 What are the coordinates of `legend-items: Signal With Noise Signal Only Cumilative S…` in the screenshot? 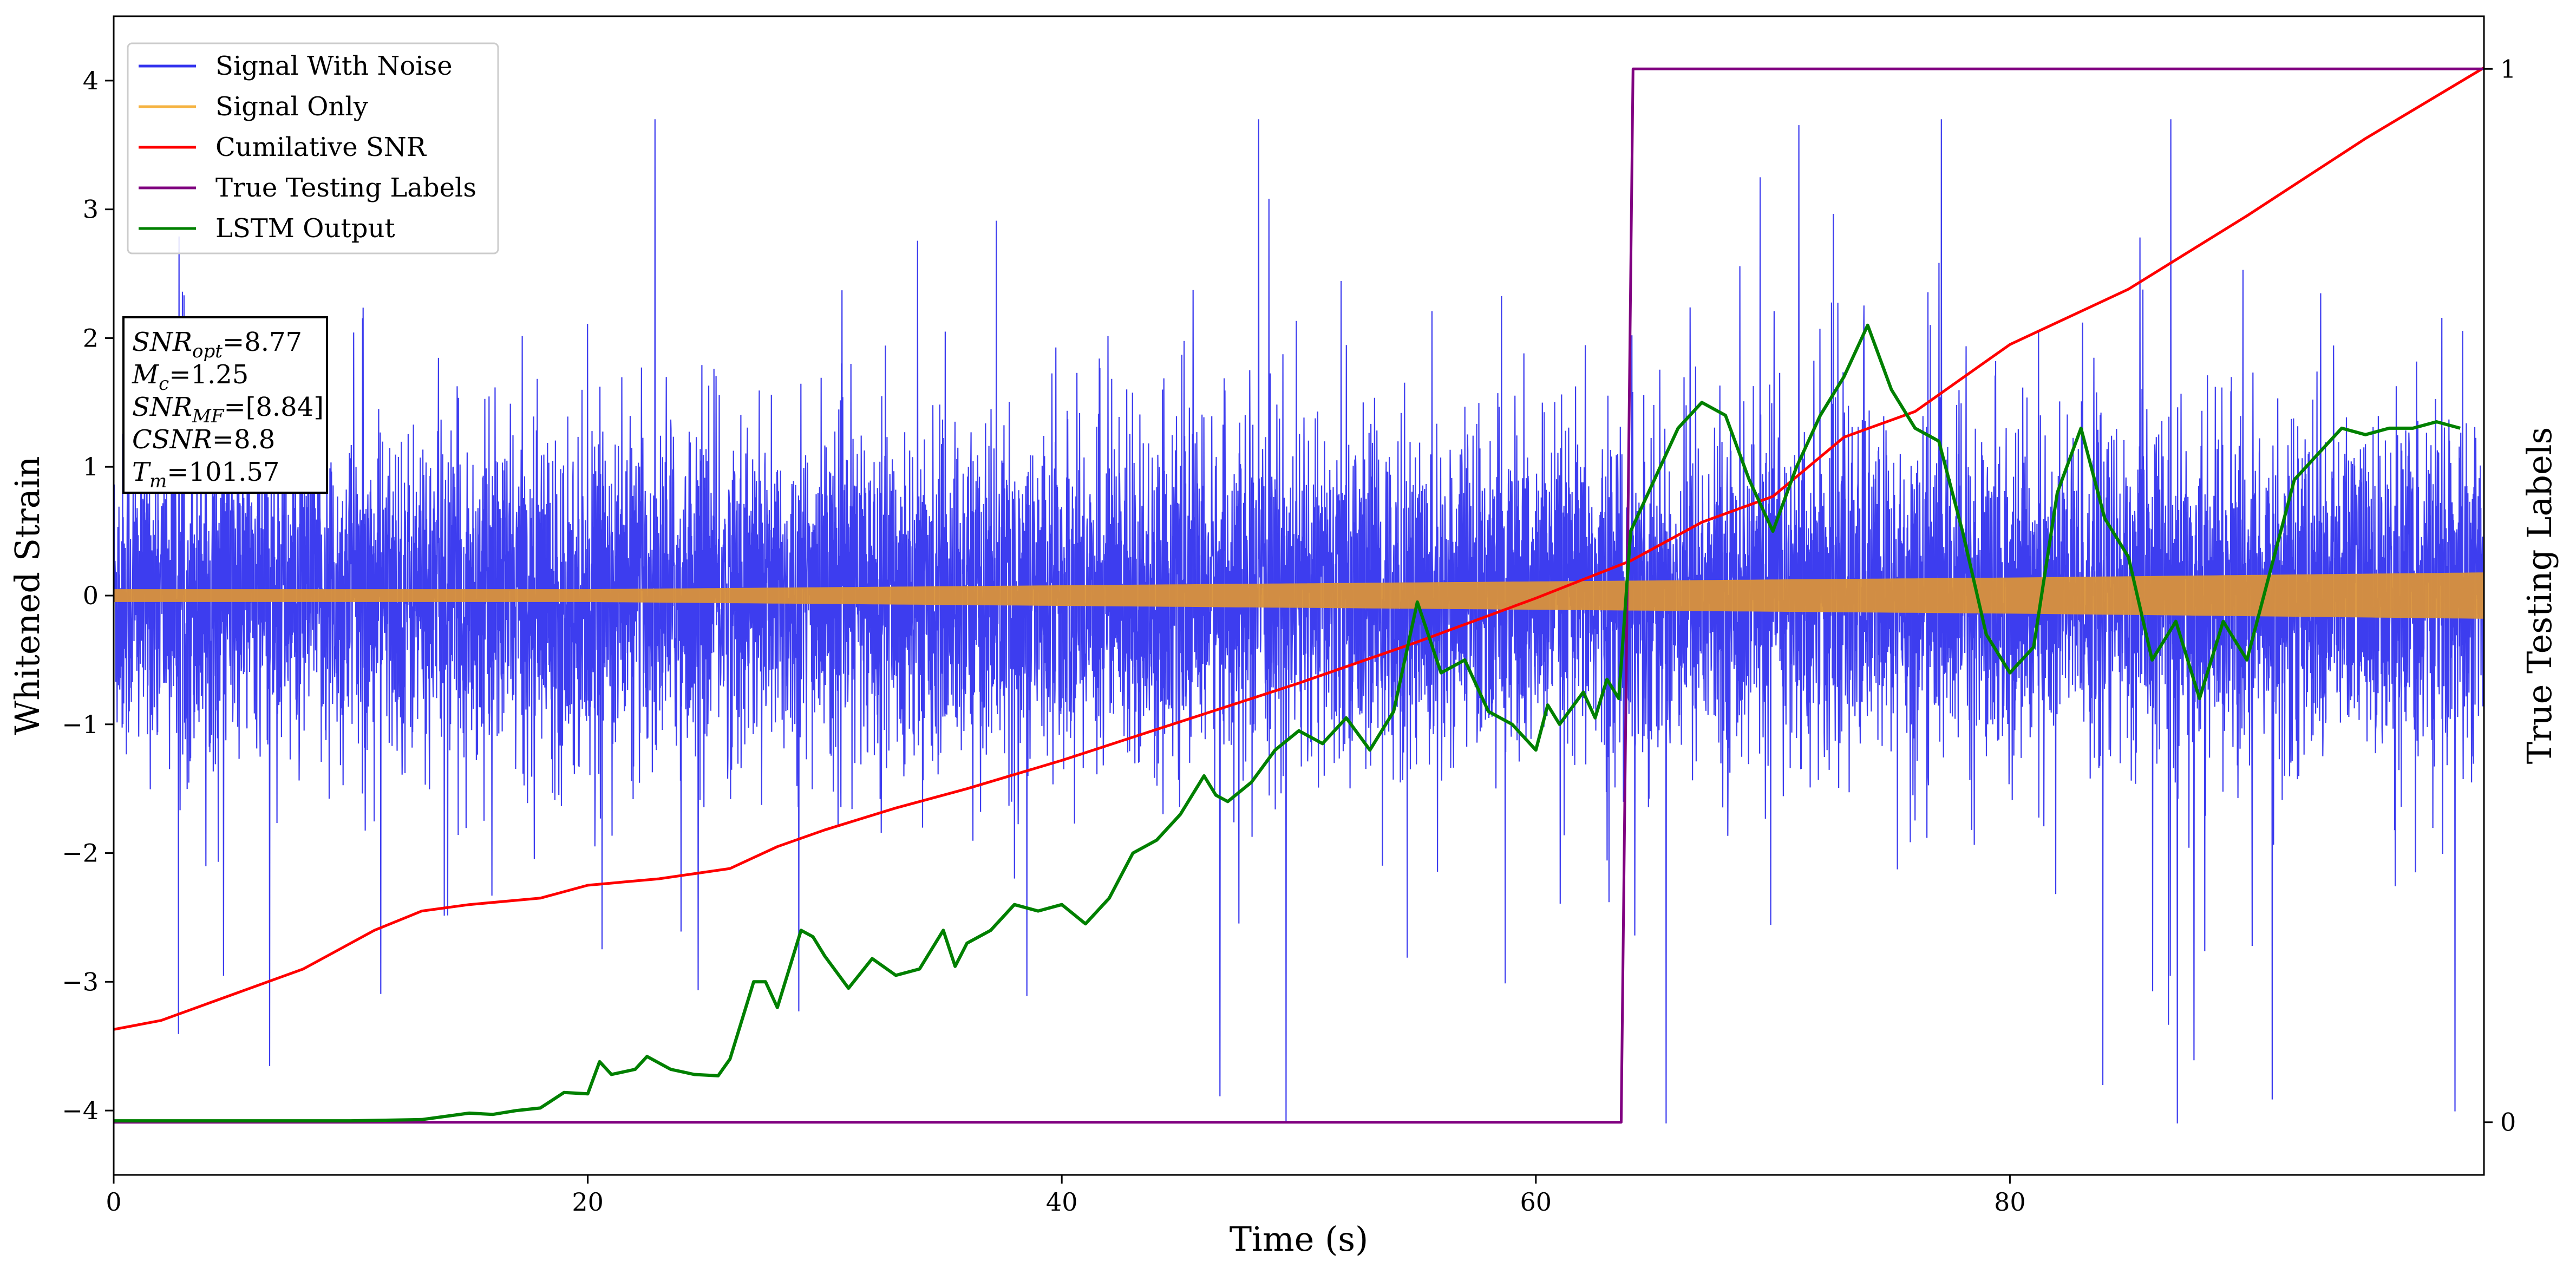 It's located at (307, 147).